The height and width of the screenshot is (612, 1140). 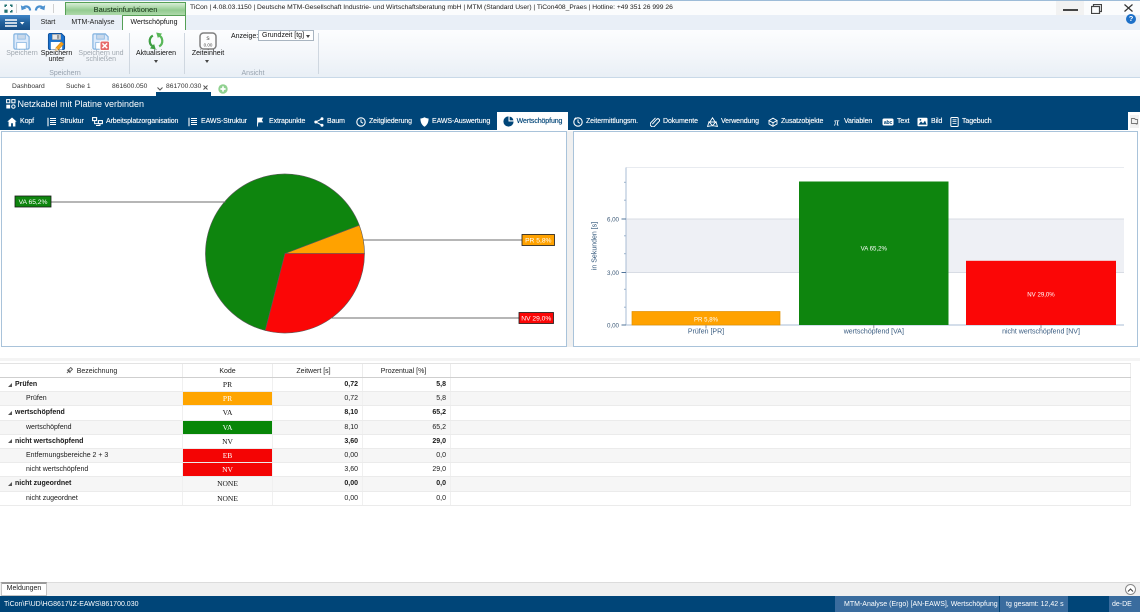 What do you see at coordinates (595, 246) in the screenshot?
I see `svg-text: in Sekunden [s]` at bounding box center [595, 246].